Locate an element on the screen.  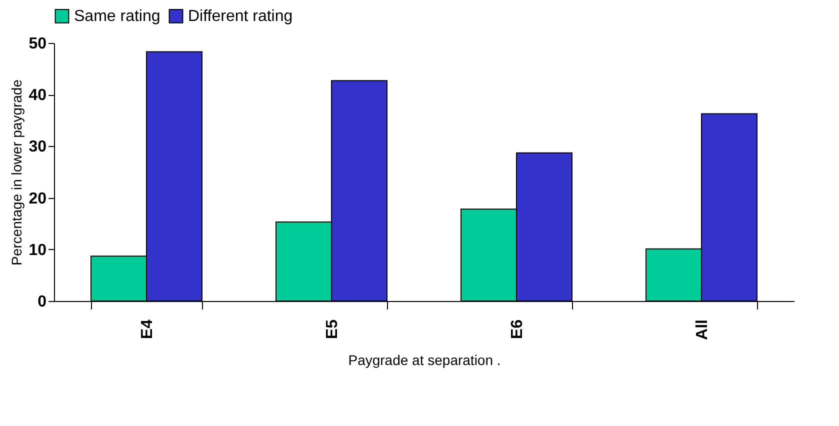
y-tick-label: 30 is located at coordinates (37, 147).